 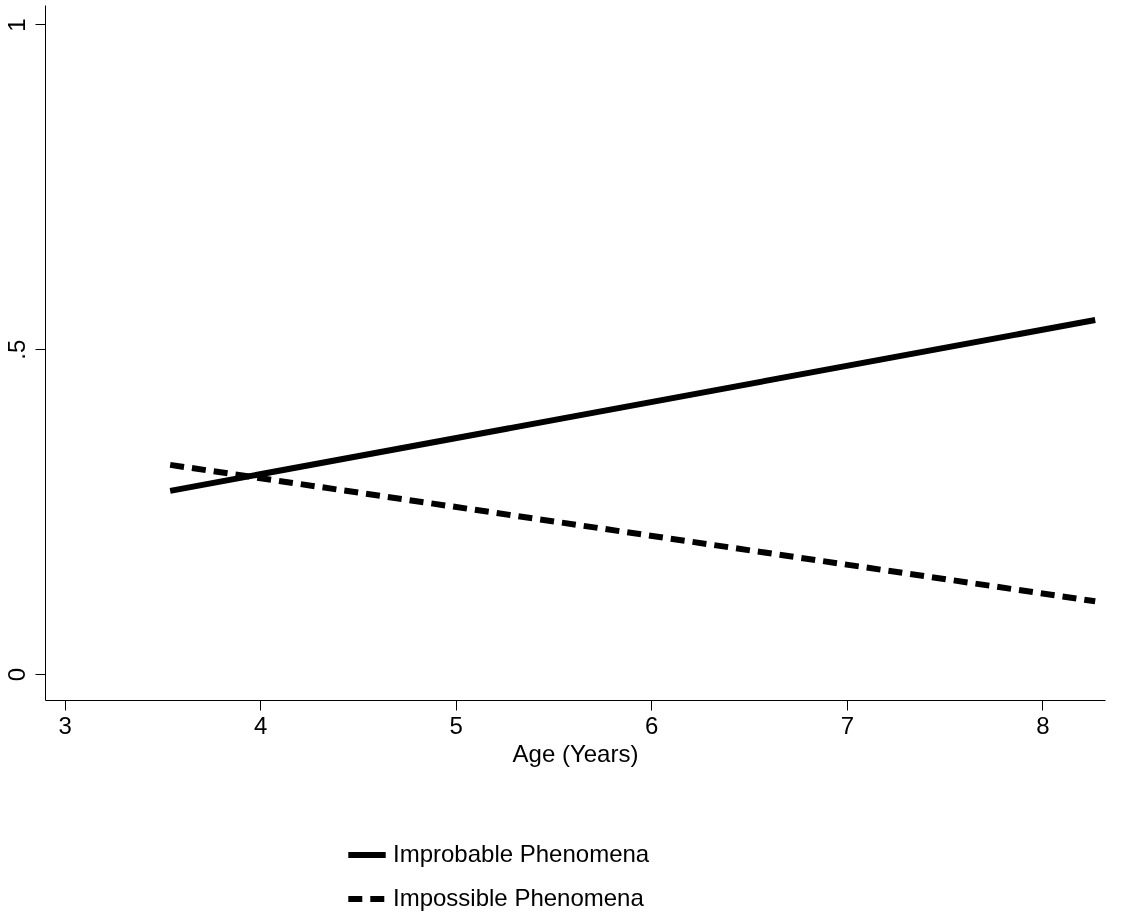 I want to click on x-tick-label: 3, so click(x=65, y=725).